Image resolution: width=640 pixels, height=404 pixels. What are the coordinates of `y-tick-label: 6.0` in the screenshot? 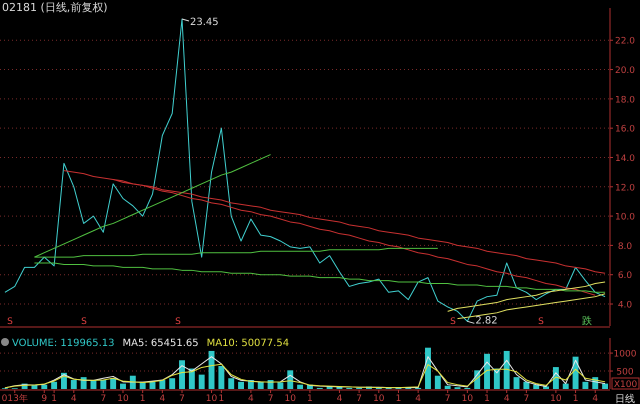 It's located at (625, 276).